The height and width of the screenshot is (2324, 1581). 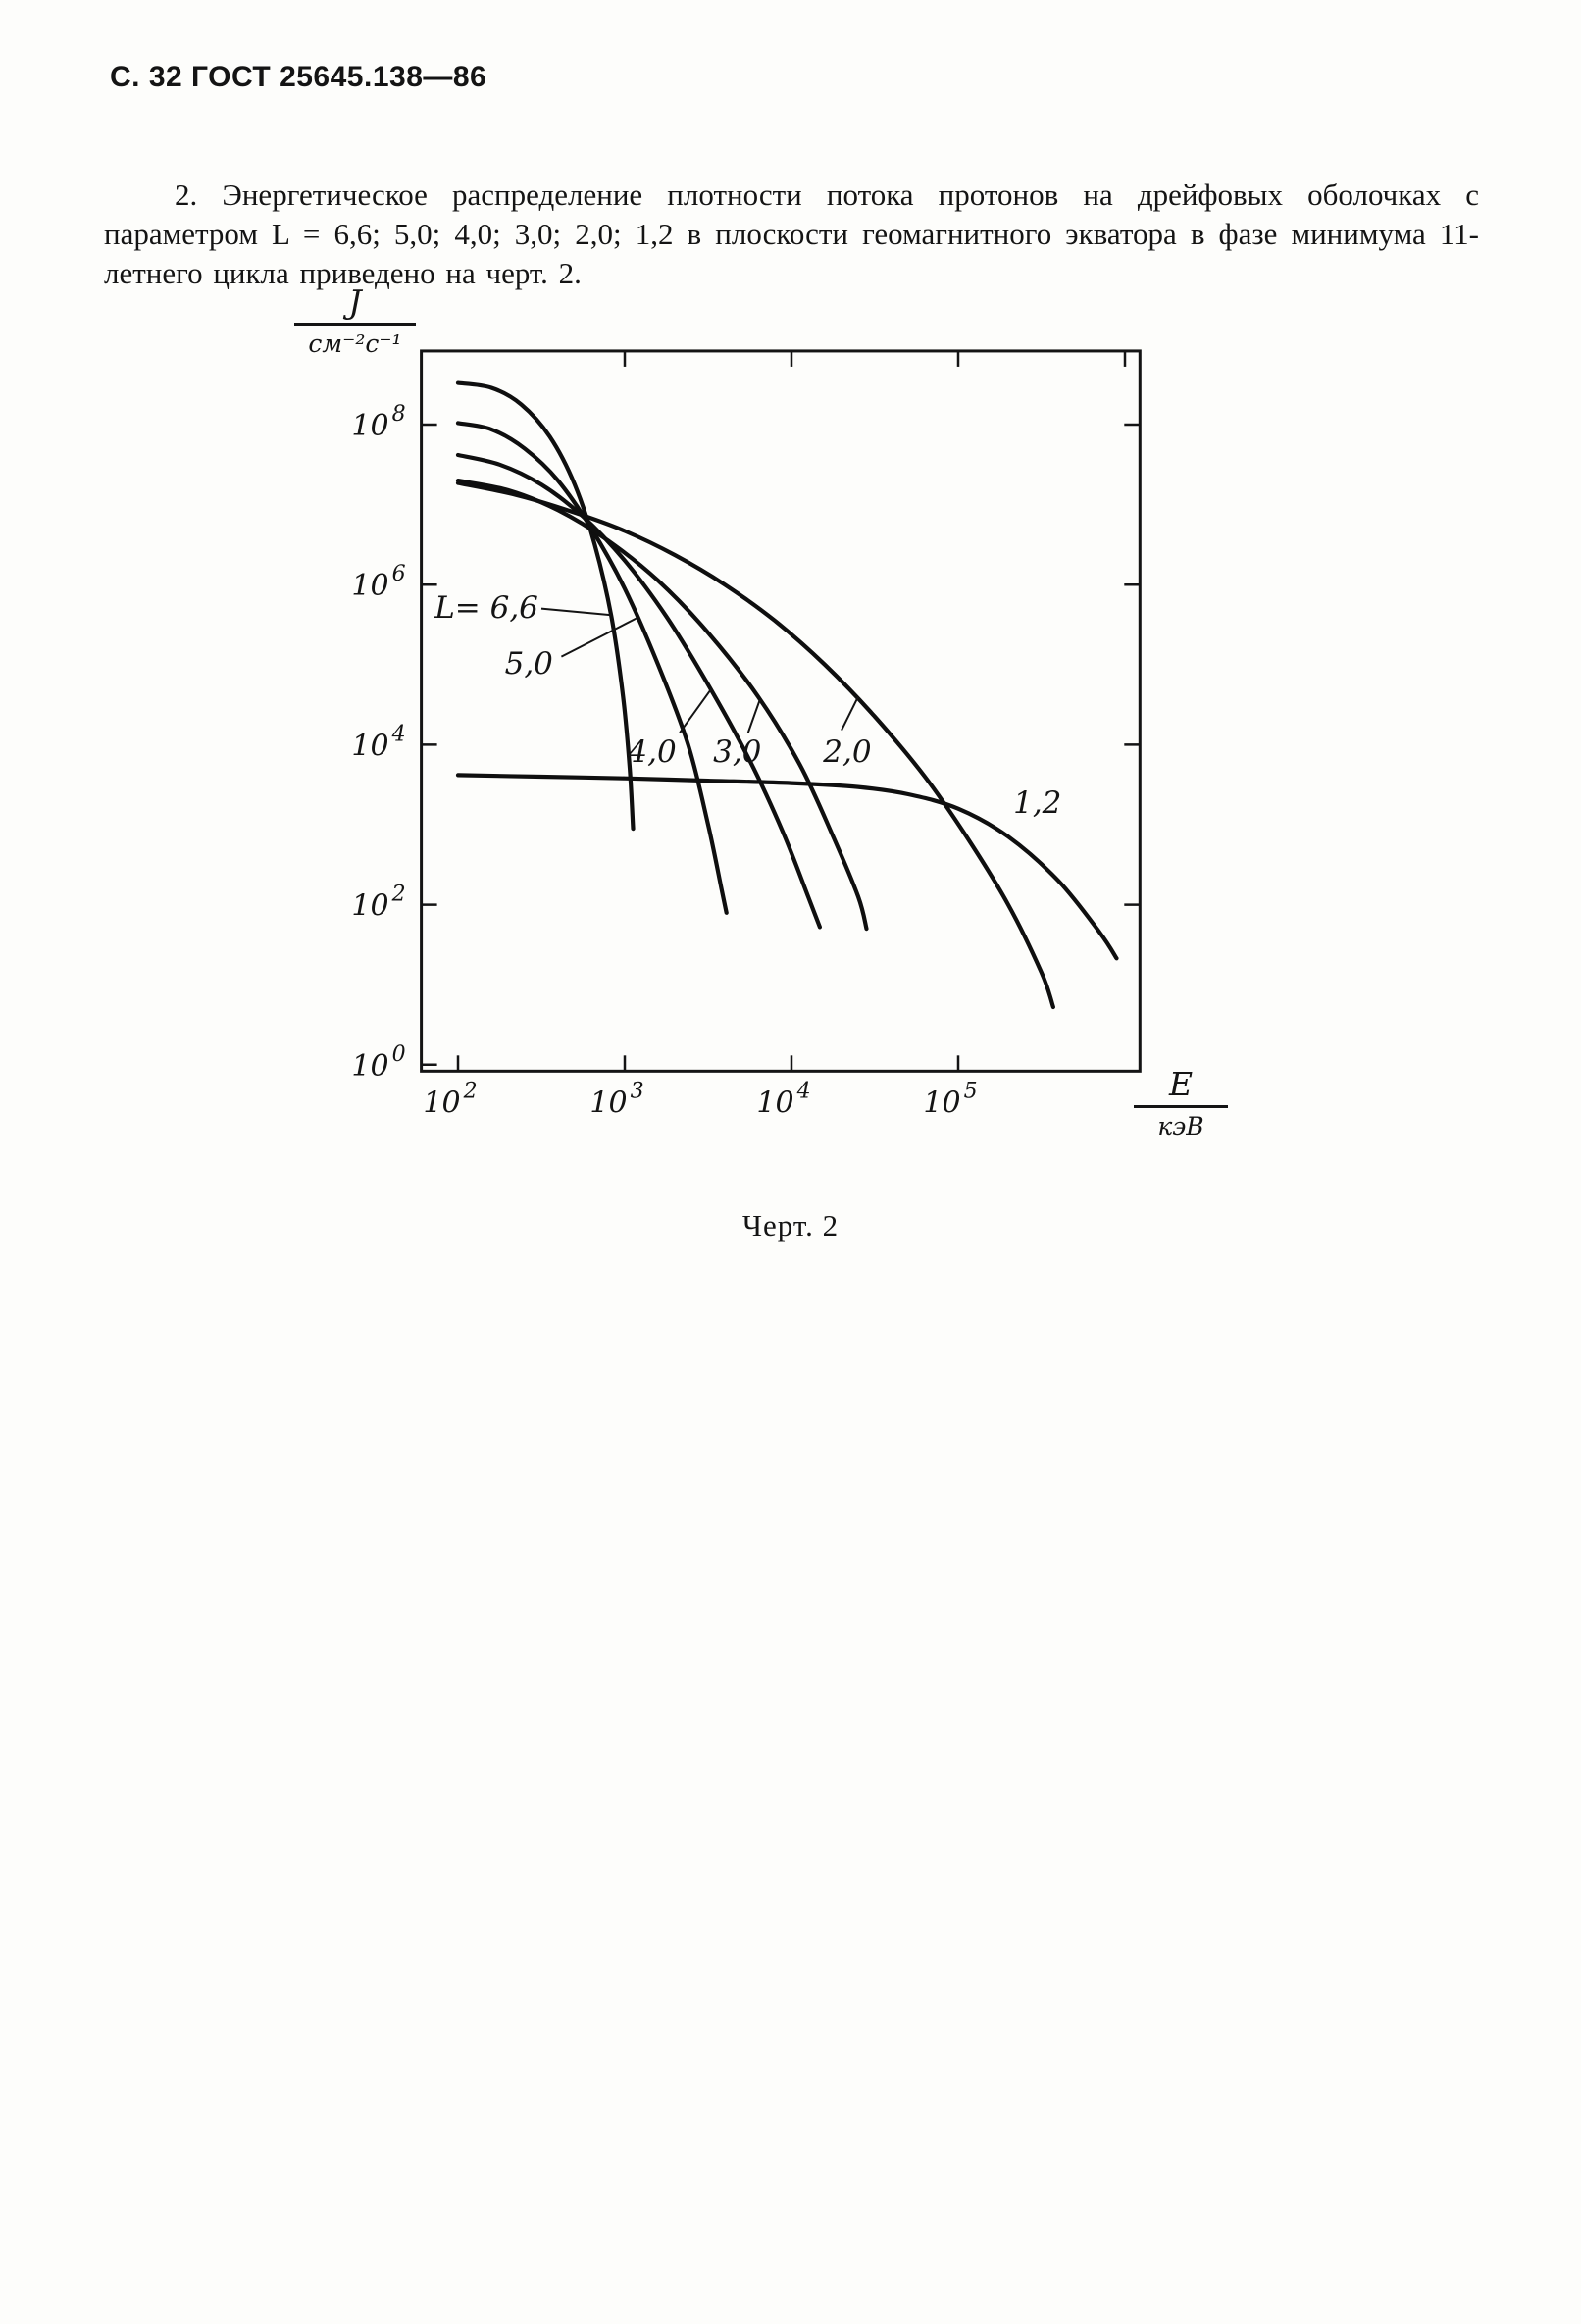 What do you see at coordinates (783, 1100) in the screenshot?
I see `x-tick-label: 10 4` at bounding box center [783, 1100].